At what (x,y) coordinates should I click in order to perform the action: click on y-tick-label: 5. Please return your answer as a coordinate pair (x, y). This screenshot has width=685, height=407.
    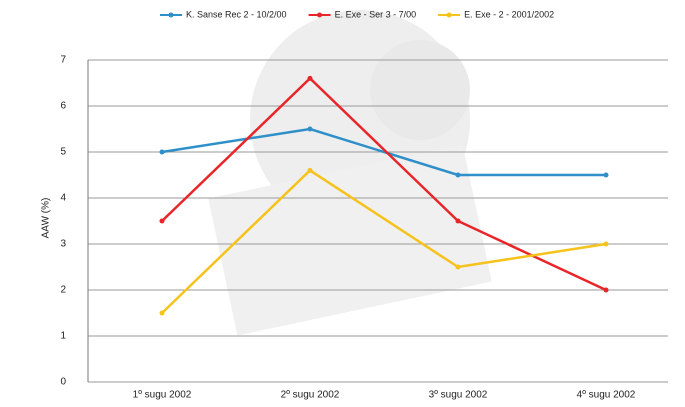
    Looking at the image, I should click on (63, 152).